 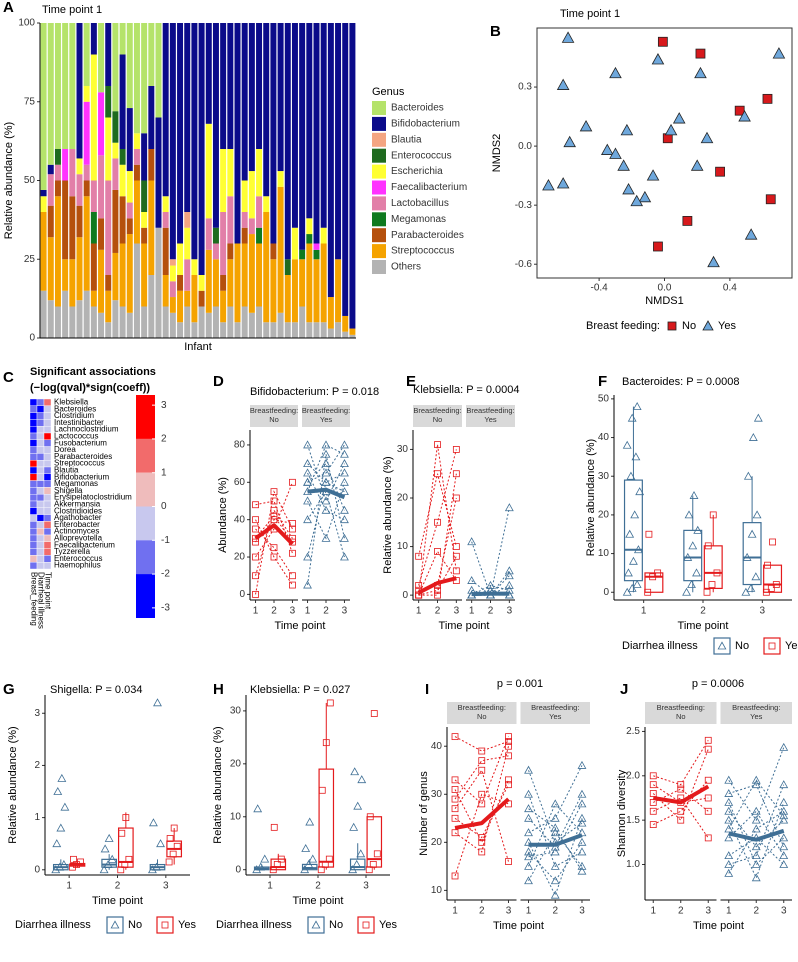 I want to click on mean-line, so click(x=326, y=493).